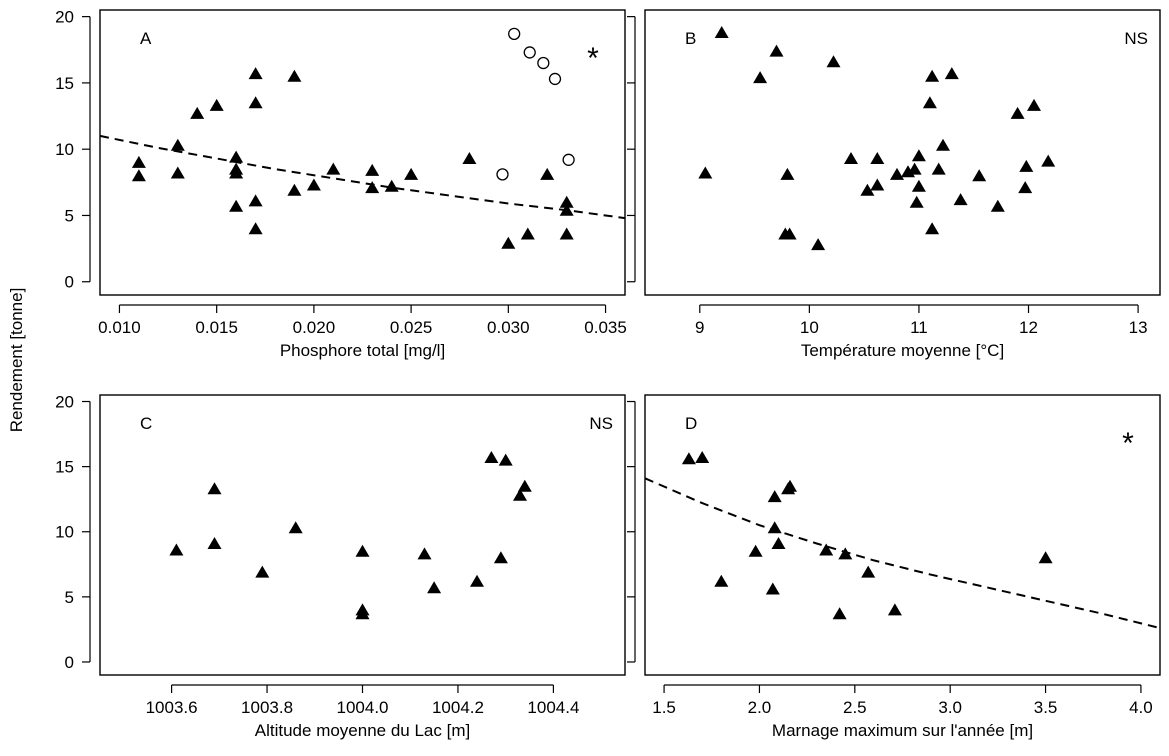 The width and height of the screenshot is (1169, 756). I want to click on y-tick-label: 15, so click(64, 467).